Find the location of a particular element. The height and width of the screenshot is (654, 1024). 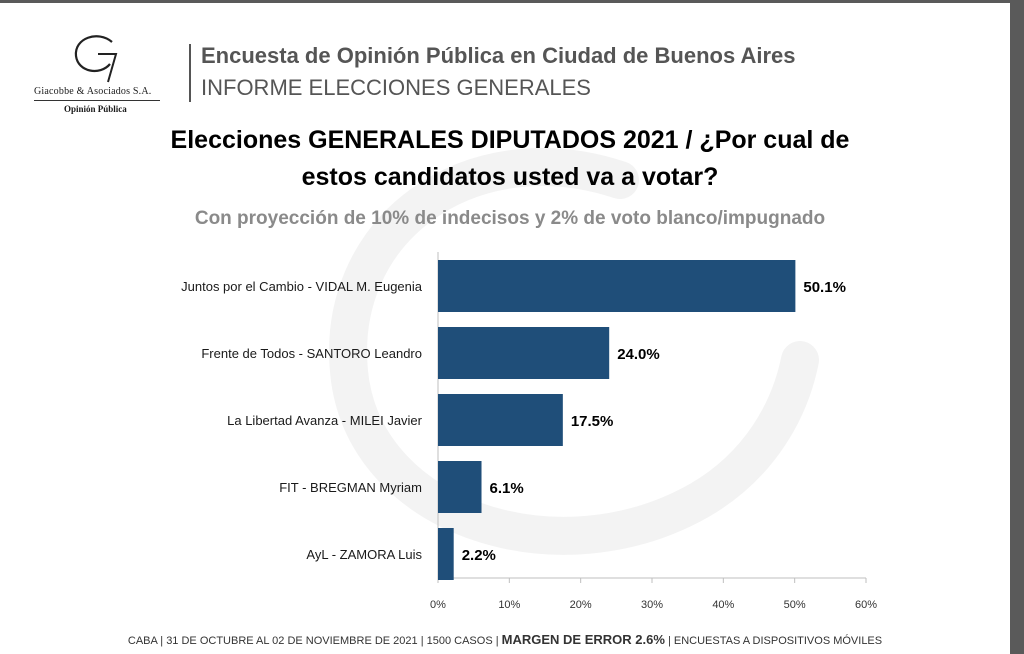

x-tick-label: 60% is located at coordinates (866, 605).